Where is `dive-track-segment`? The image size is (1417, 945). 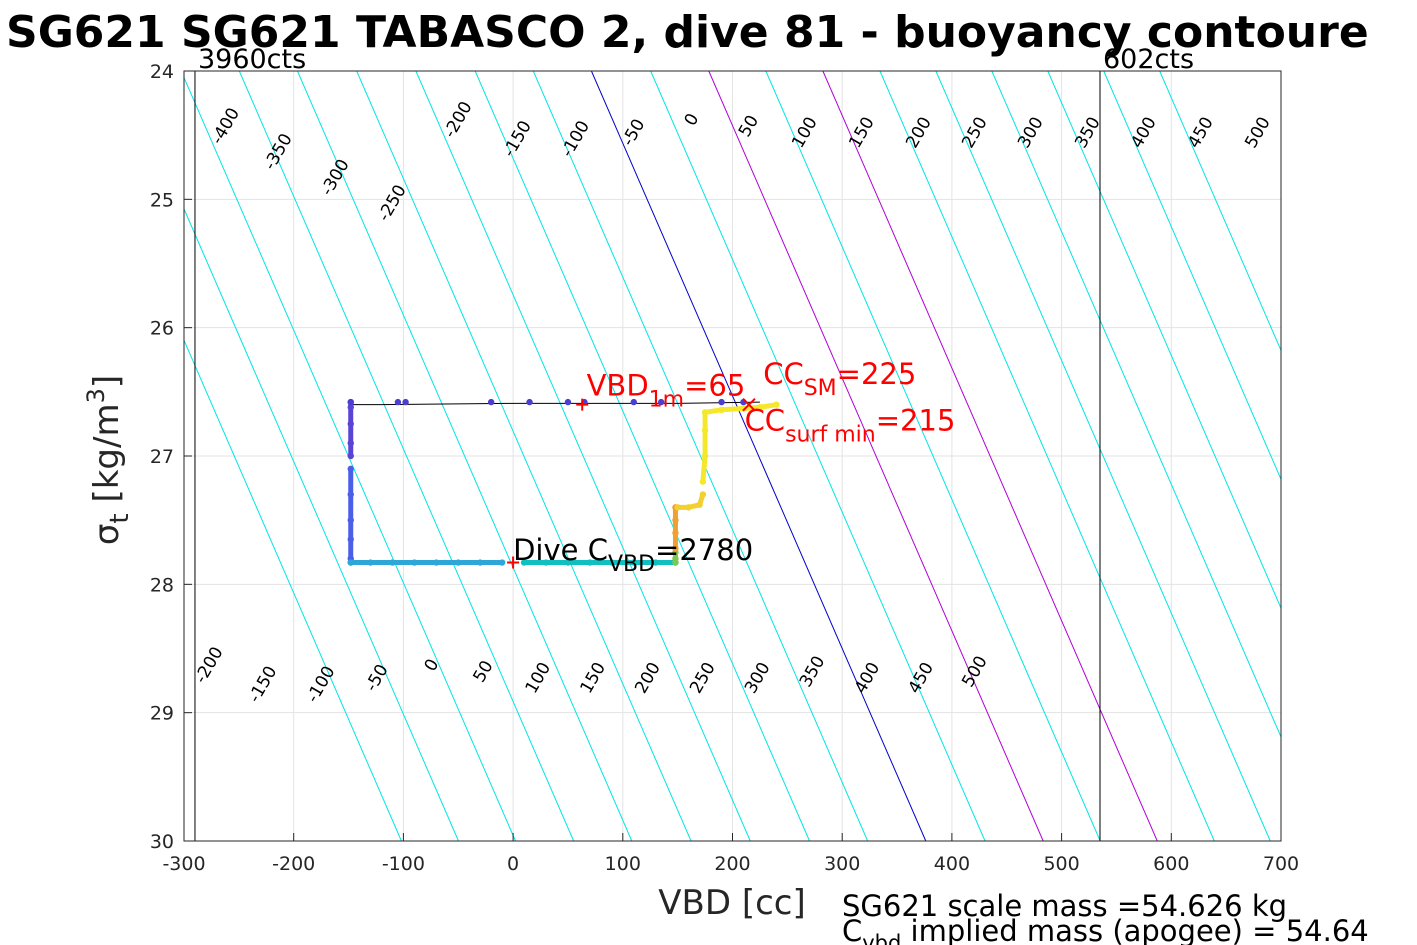
dive-track-segment is located at coordinates (690, 501).